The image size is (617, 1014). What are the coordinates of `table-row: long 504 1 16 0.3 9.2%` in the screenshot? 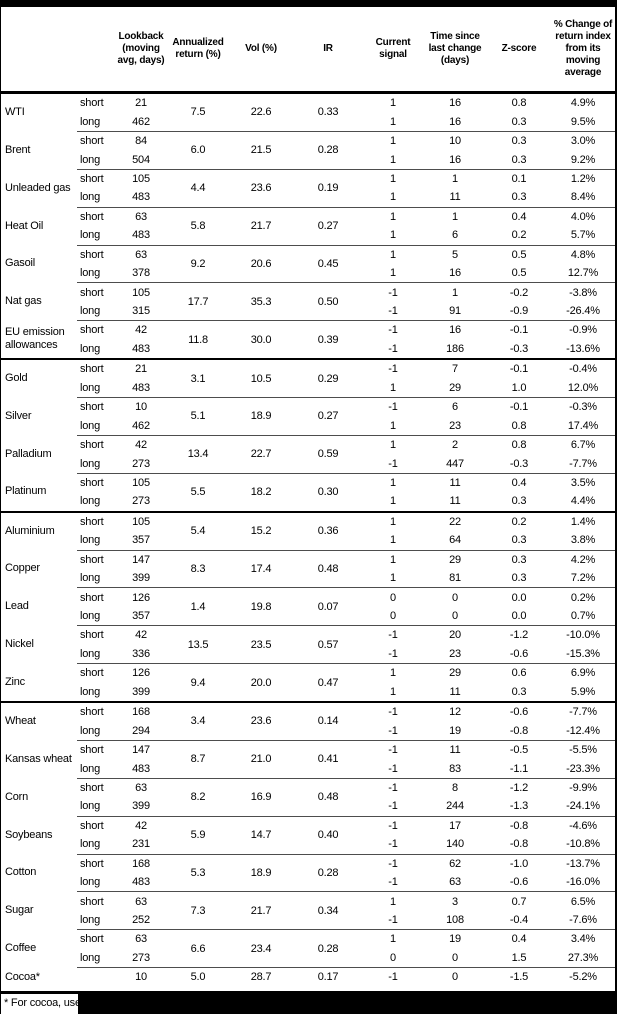 It's located at (308, 159).